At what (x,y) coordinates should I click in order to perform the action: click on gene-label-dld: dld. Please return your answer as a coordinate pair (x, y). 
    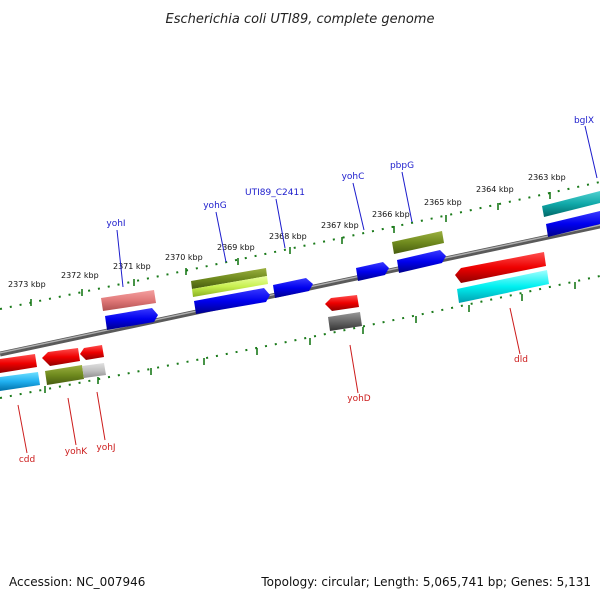
    Looking at the image, I should click on (521, 360).